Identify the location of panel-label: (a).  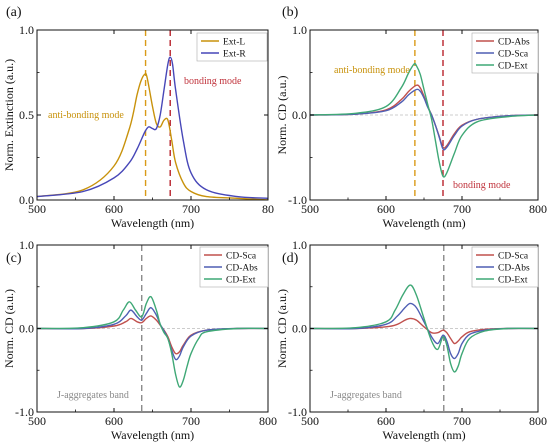
(14, 12).